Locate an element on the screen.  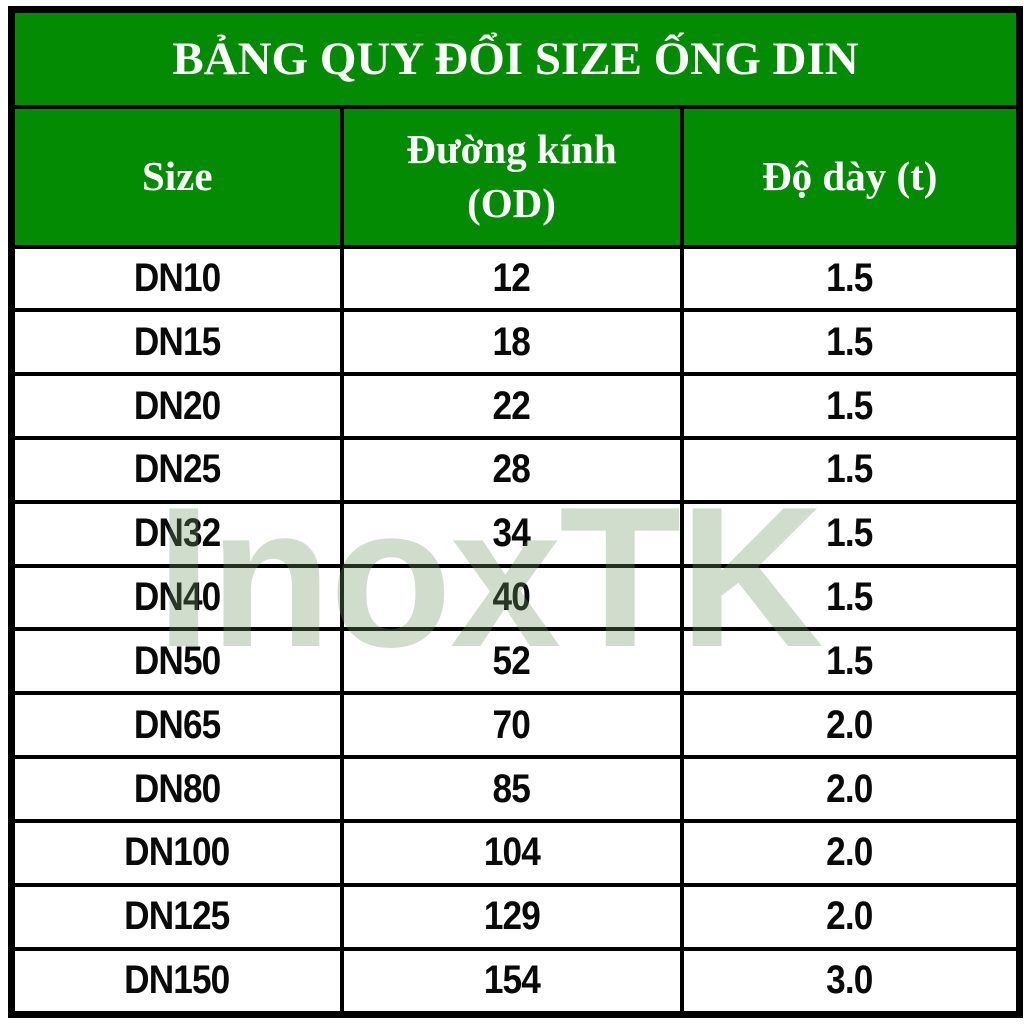
table-row: DN20 22 1.5 is located at coordinates (515, 406).